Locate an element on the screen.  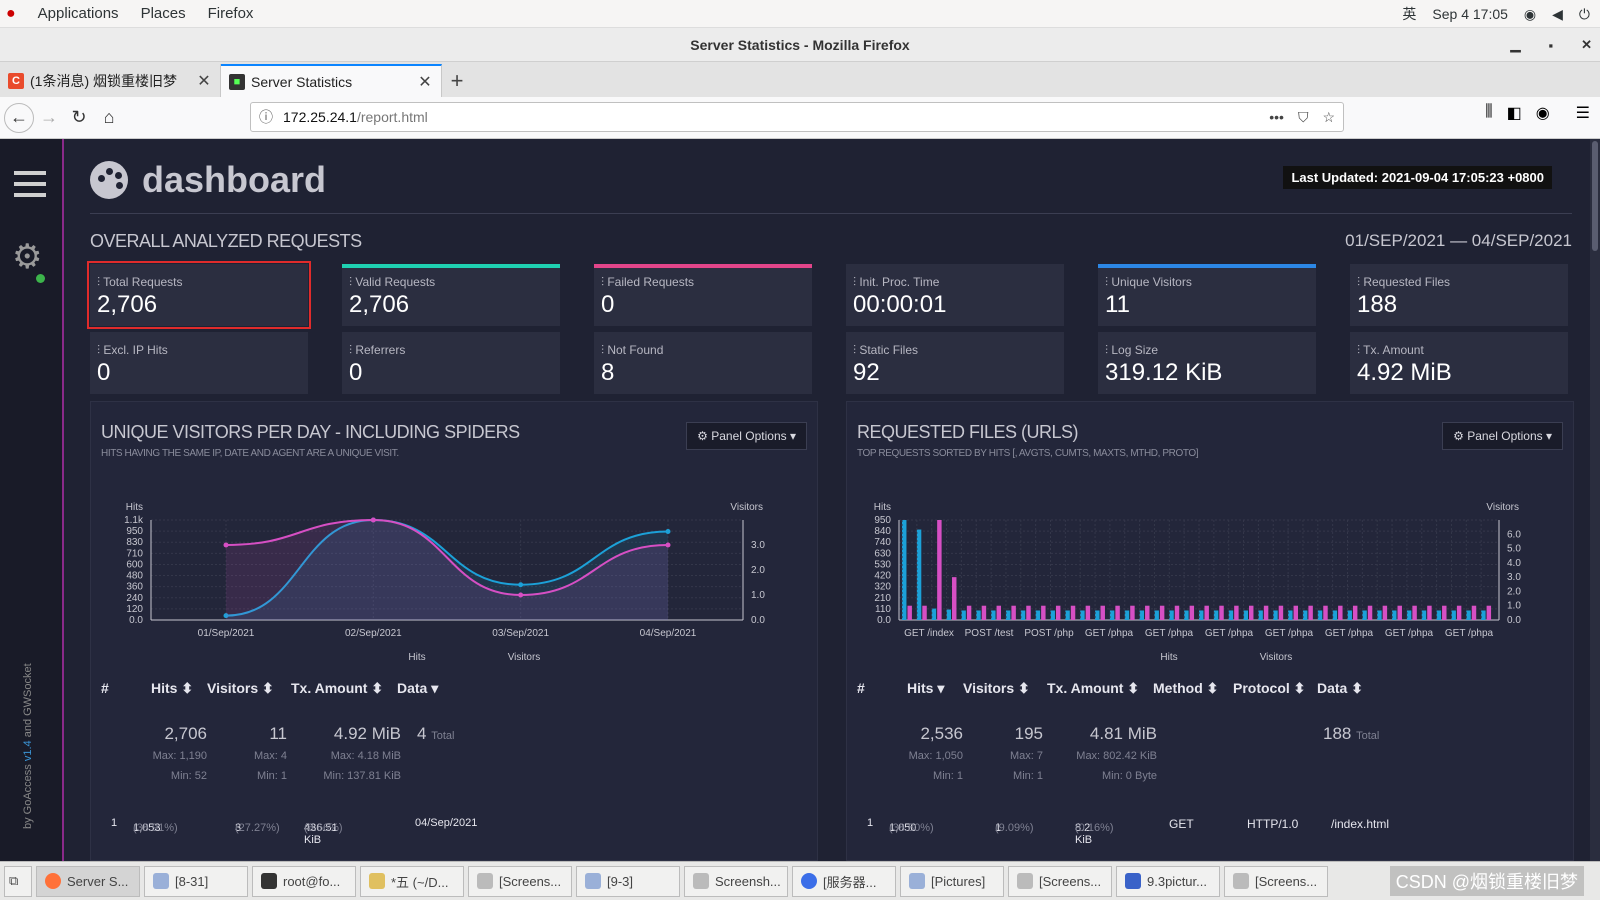
firefox-menu: Firefox is located at coordinates (230, 13).